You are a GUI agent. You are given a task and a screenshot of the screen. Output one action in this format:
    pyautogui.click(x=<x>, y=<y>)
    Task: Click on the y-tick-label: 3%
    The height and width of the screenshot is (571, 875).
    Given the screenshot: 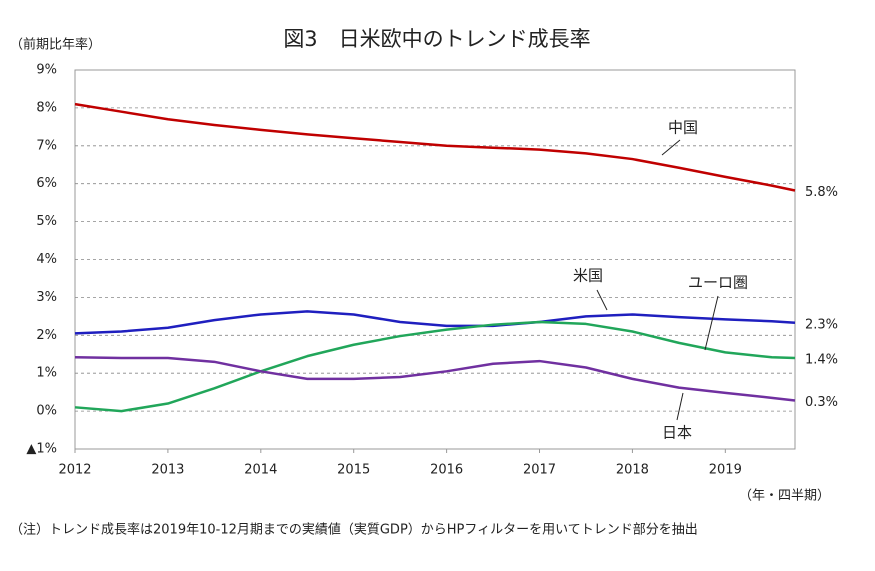 What is the action you would take?
    pyautogui.click(x=46, y=297)
    